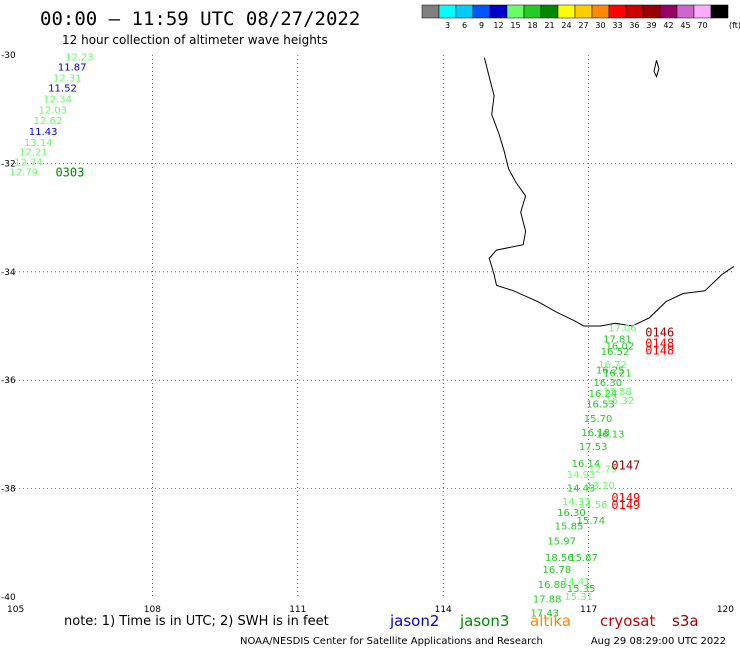 The height and width of the screenshot is (650, 740). What do you see at coordinates (552, 585) in the screenshot?
I see `swh-value: 16.88` at bounding box center [552, 585].